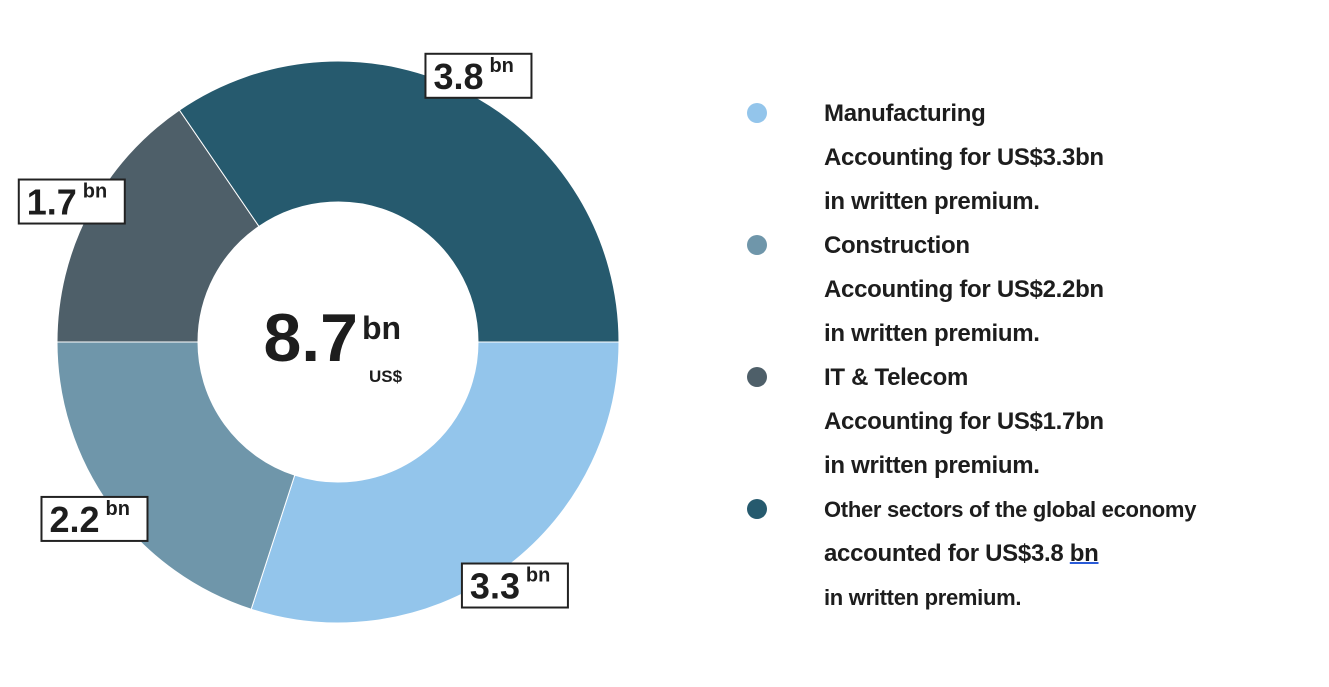 This screenshot has width=1329, height=687. I want to click on slice-value-label: 3.3 bn, so click(514, 585).